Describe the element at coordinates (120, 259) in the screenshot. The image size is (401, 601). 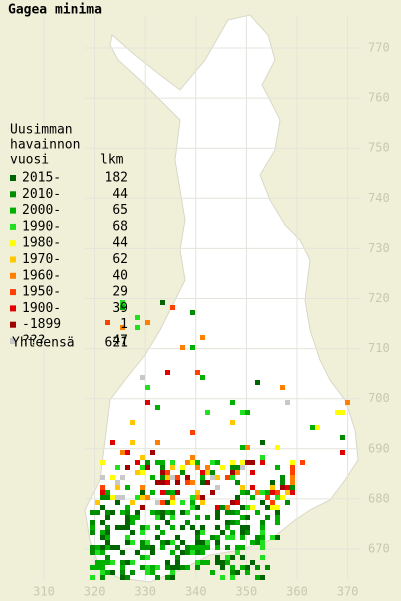
I see `legend-count: 62` at that location.